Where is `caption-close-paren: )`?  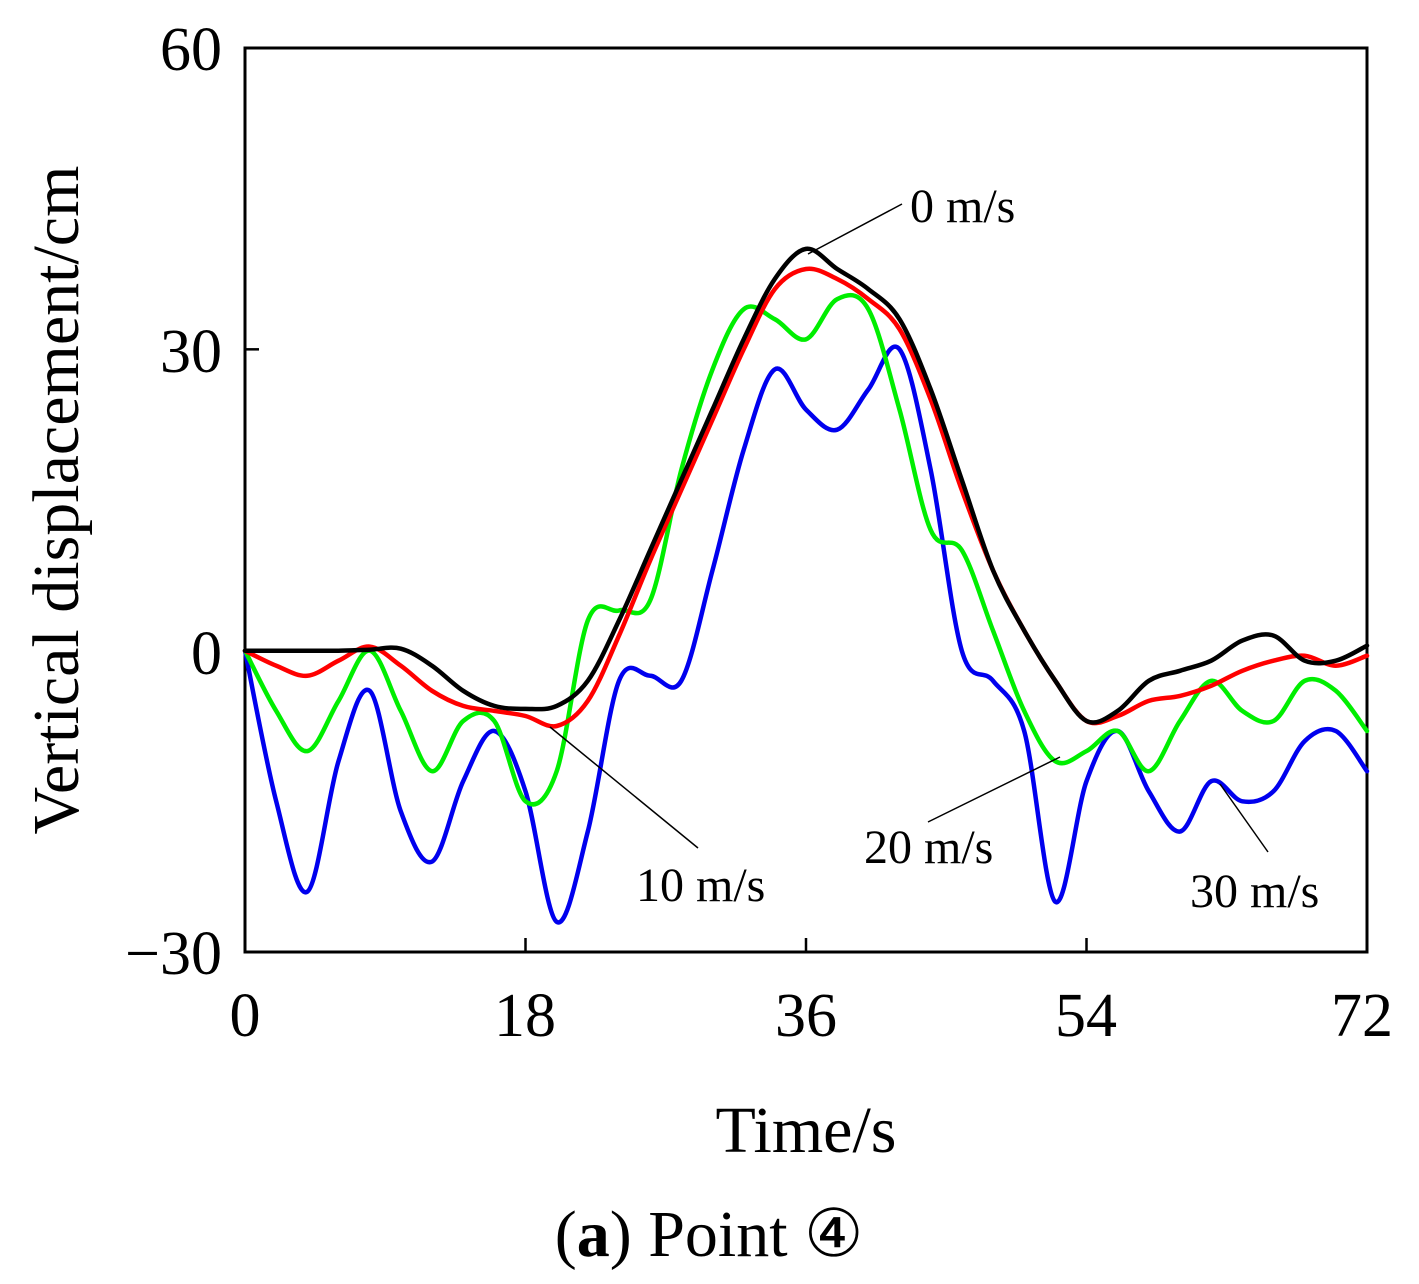
caption-close-paren: ) is located at coordinates (629, 1234).